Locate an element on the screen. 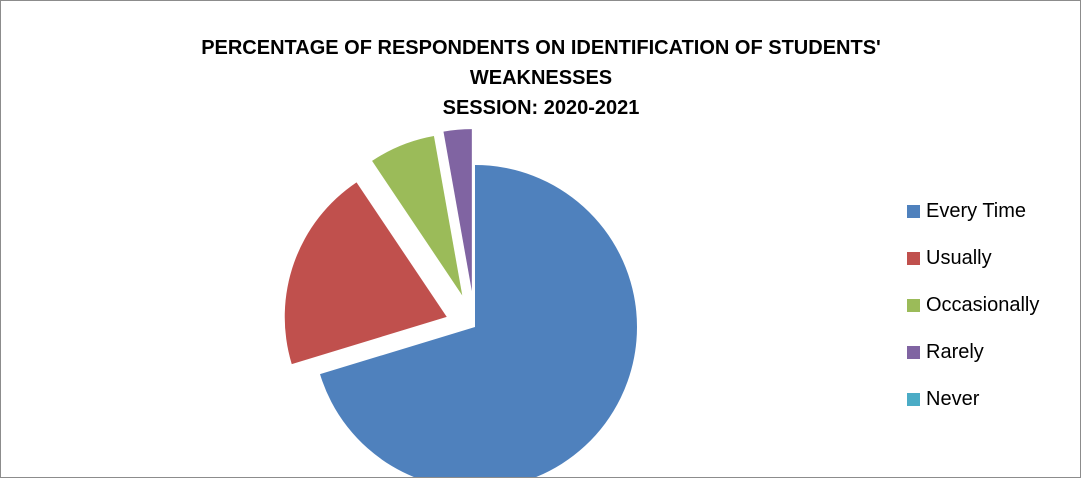 The height and width of the screenshot is (478, 1081). chart-legend: Every Time Usually Occasionally Rarely Never is located at coordinates (992, 316).